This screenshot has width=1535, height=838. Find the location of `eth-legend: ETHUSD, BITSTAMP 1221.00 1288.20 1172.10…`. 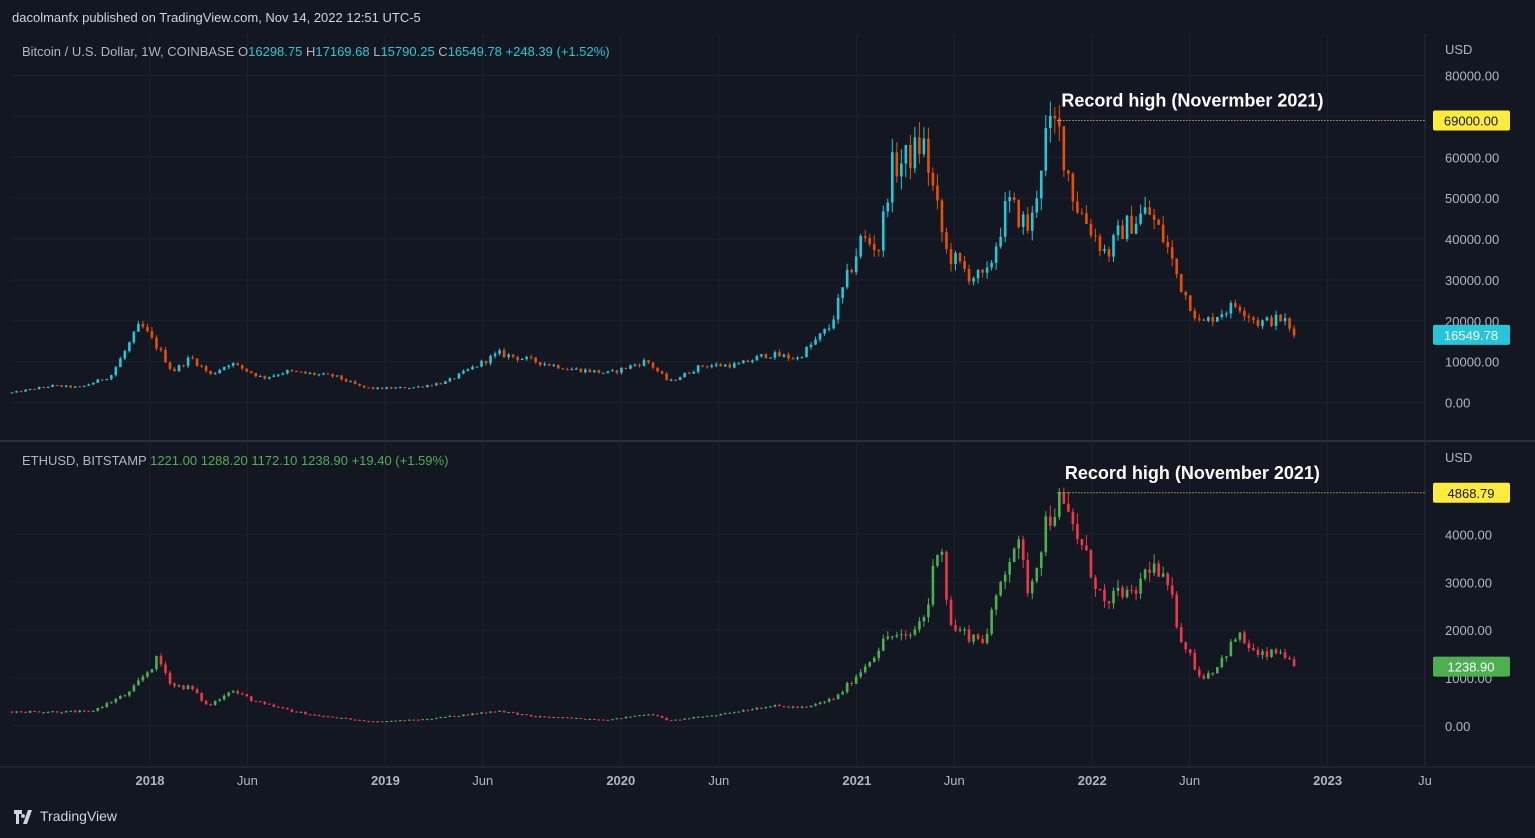

eth-legend: ETHUSD, BITSTAMP 1221.00 1288.20 1172.10… is located at coordinates (235, 460).